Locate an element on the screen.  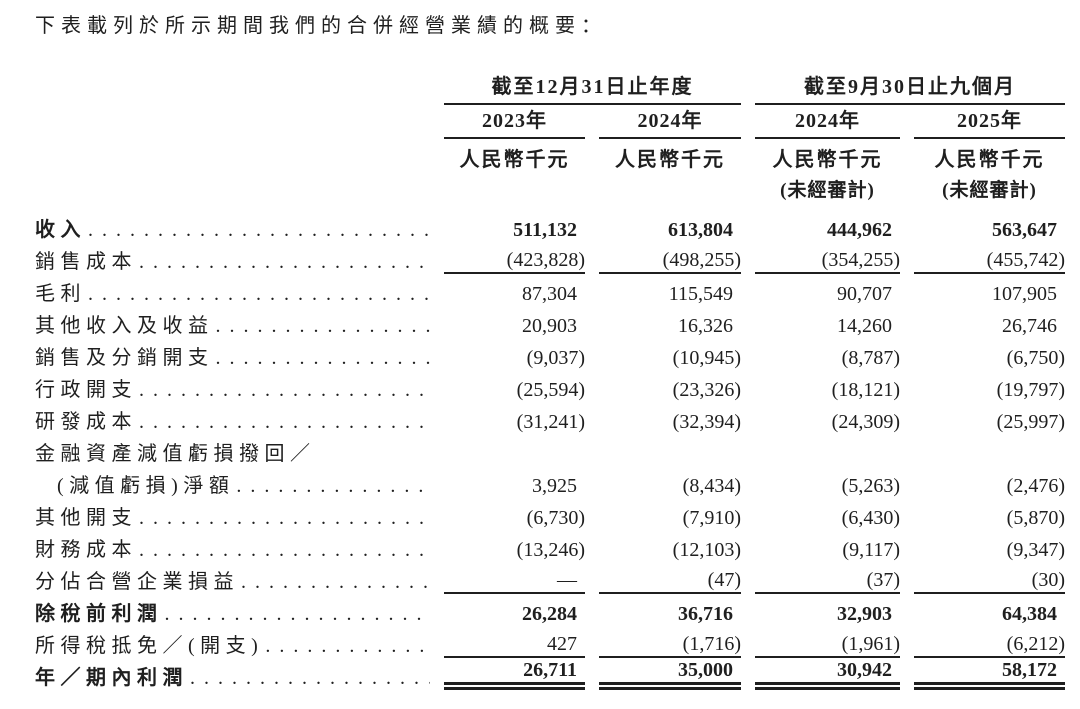
cell-value: (7,910) is located at coordinates (711, 518).